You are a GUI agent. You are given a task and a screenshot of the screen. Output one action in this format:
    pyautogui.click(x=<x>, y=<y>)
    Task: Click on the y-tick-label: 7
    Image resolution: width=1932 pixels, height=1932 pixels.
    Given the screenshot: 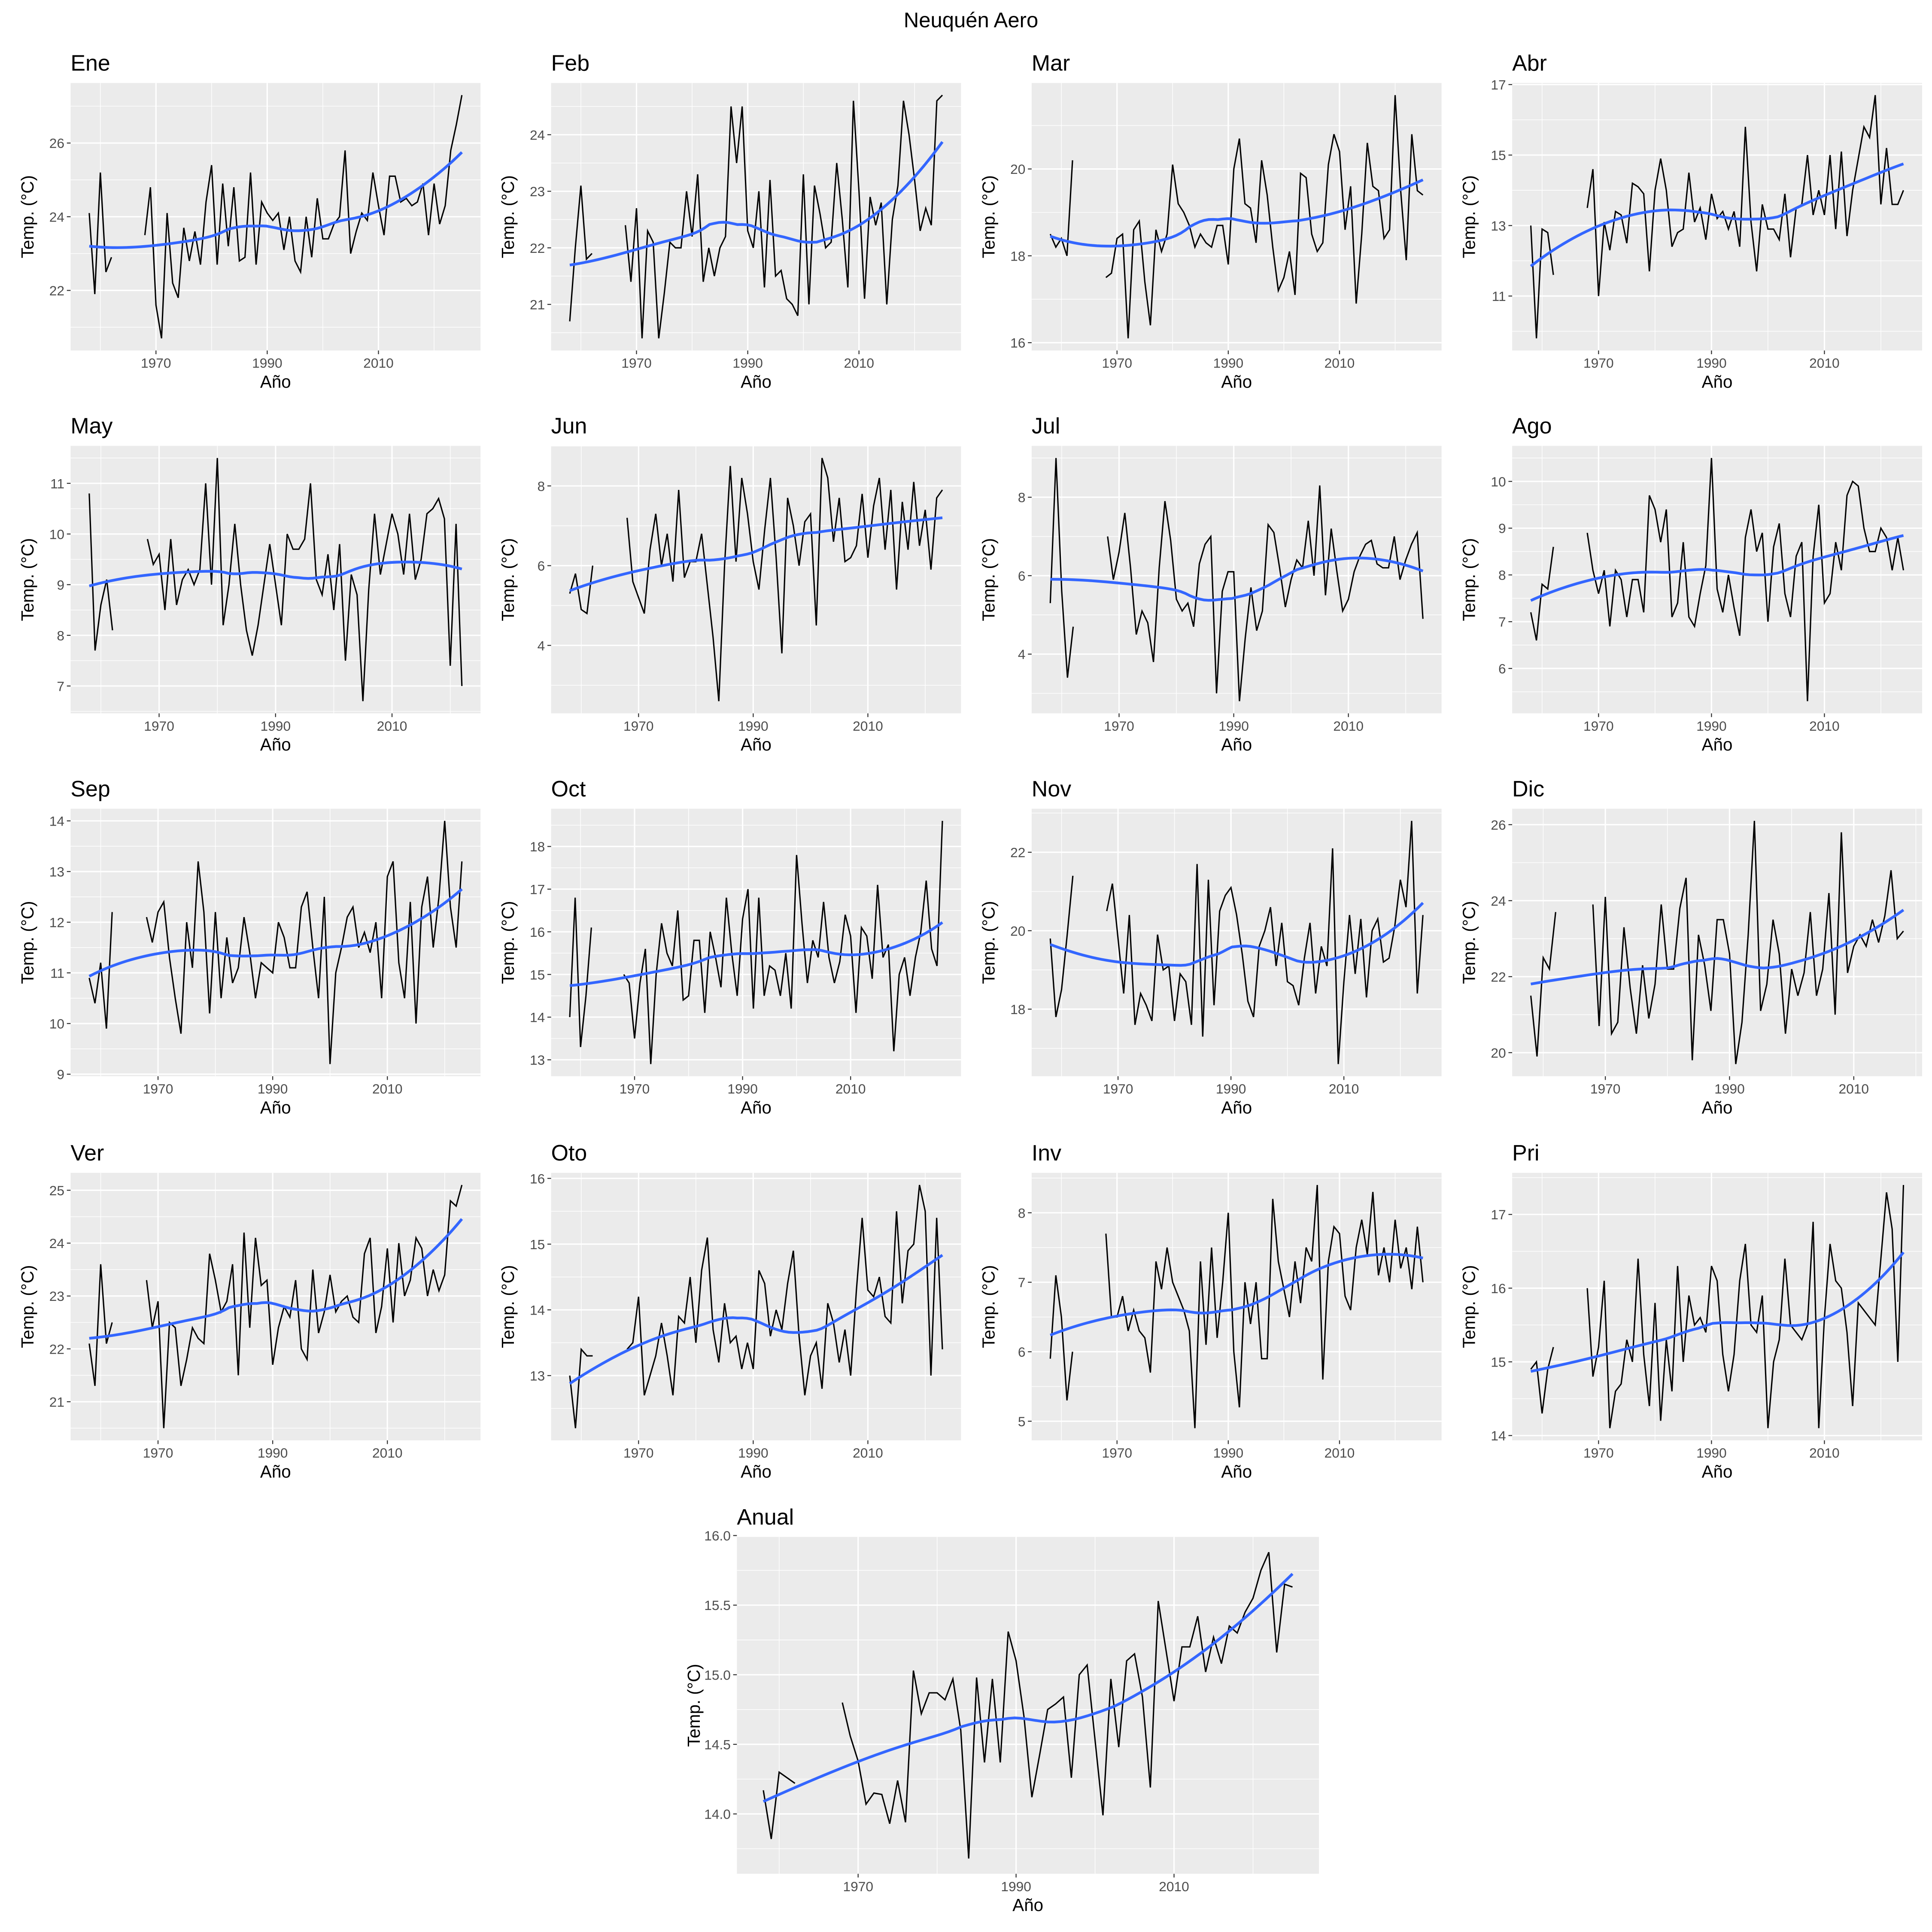 What is the action you would take?
    pyautogui.click(x=1502, y=622)
    